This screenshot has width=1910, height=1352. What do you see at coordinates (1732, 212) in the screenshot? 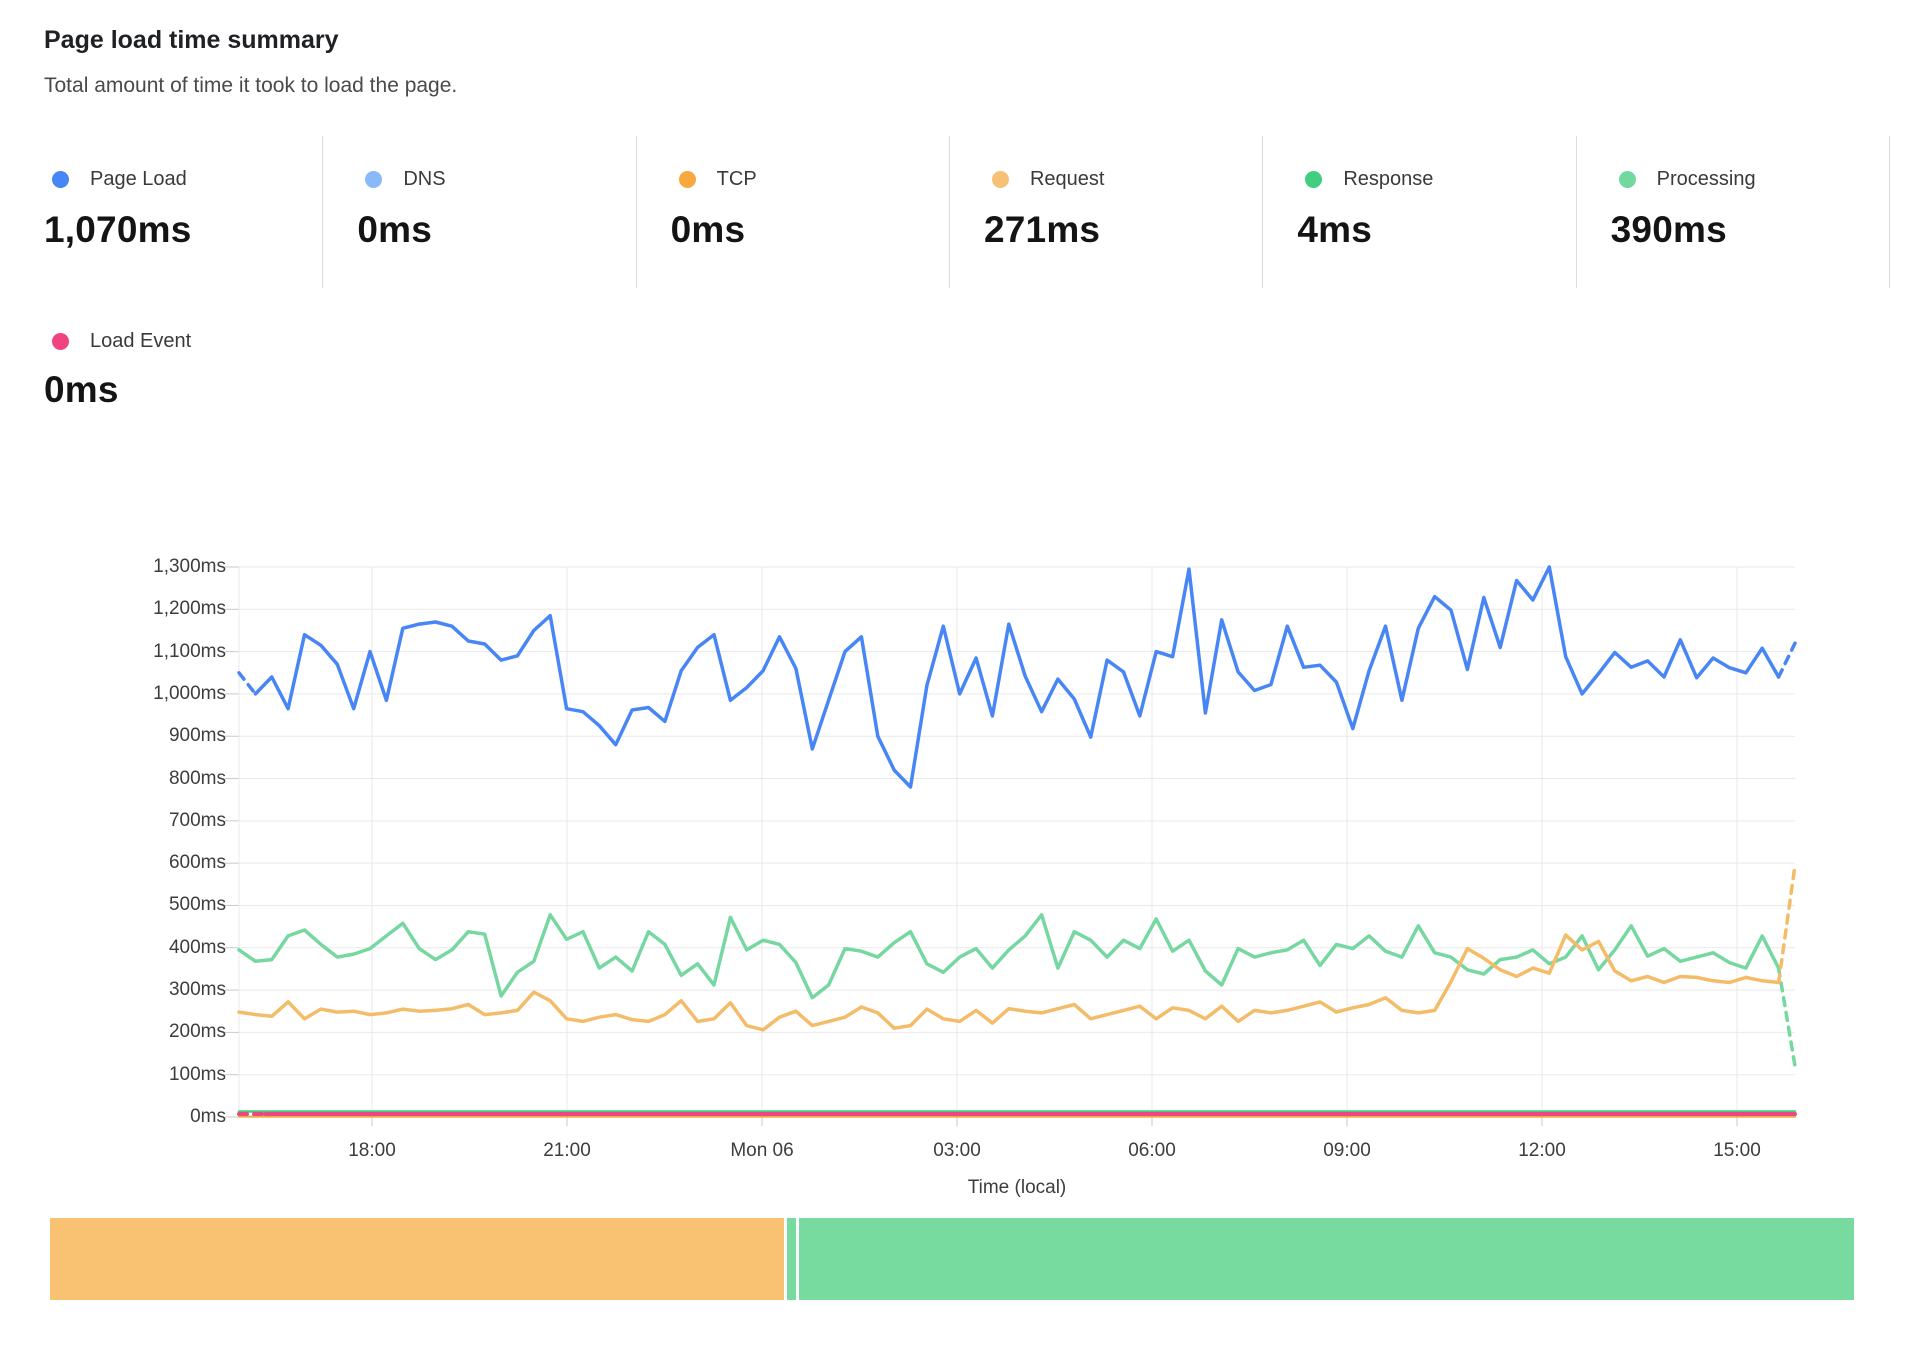
I see `legend-stat-processing: Processing 390ms` at bounding box center [1732, 212].